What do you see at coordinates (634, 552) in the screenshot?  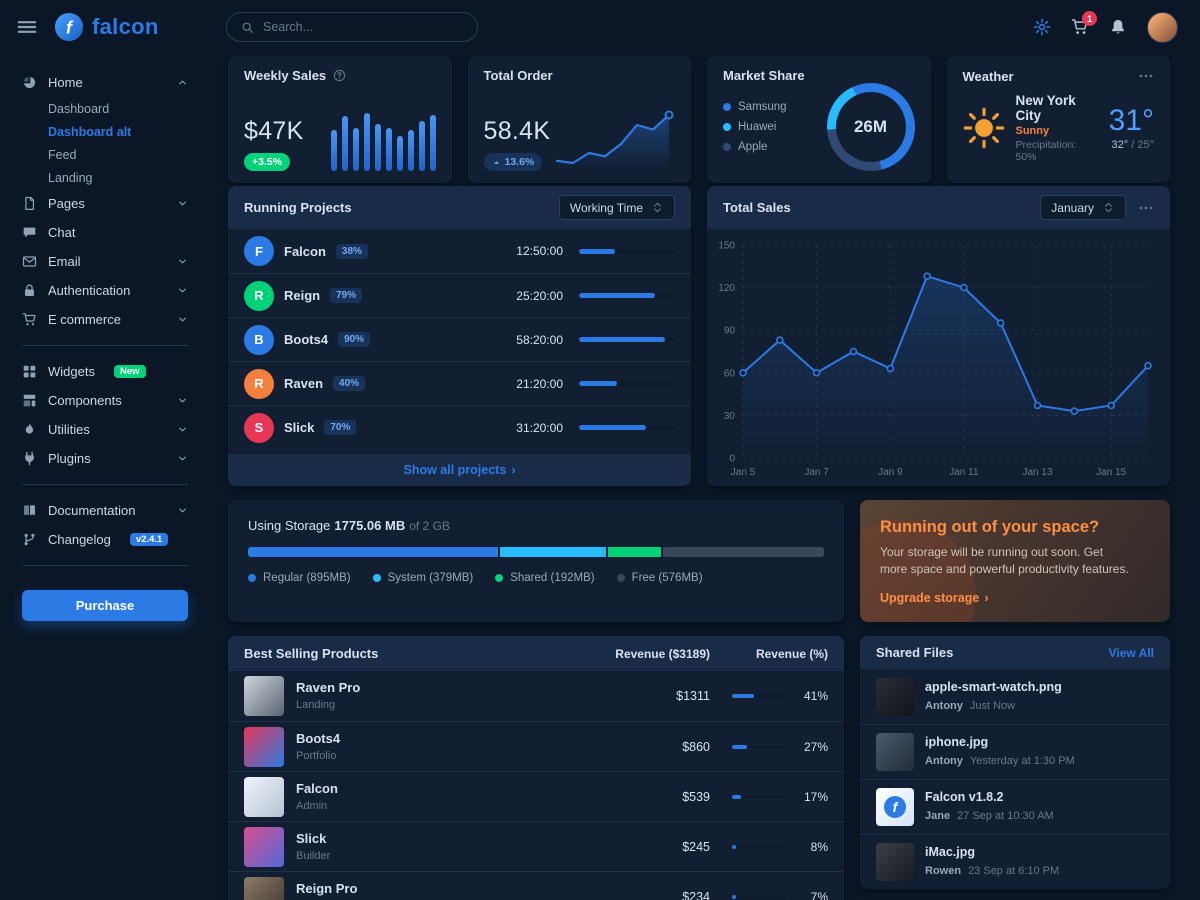 I see `storage-segment` at bounding box center [634, 552].